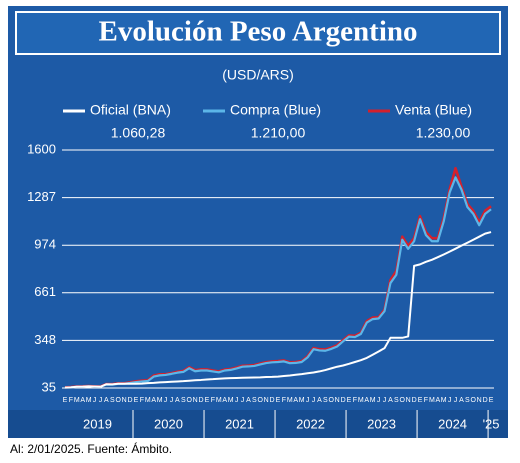  Describe the element at coordinates (278, 133) in the screenshot. I see `value-label: 1.210,00` at that location.